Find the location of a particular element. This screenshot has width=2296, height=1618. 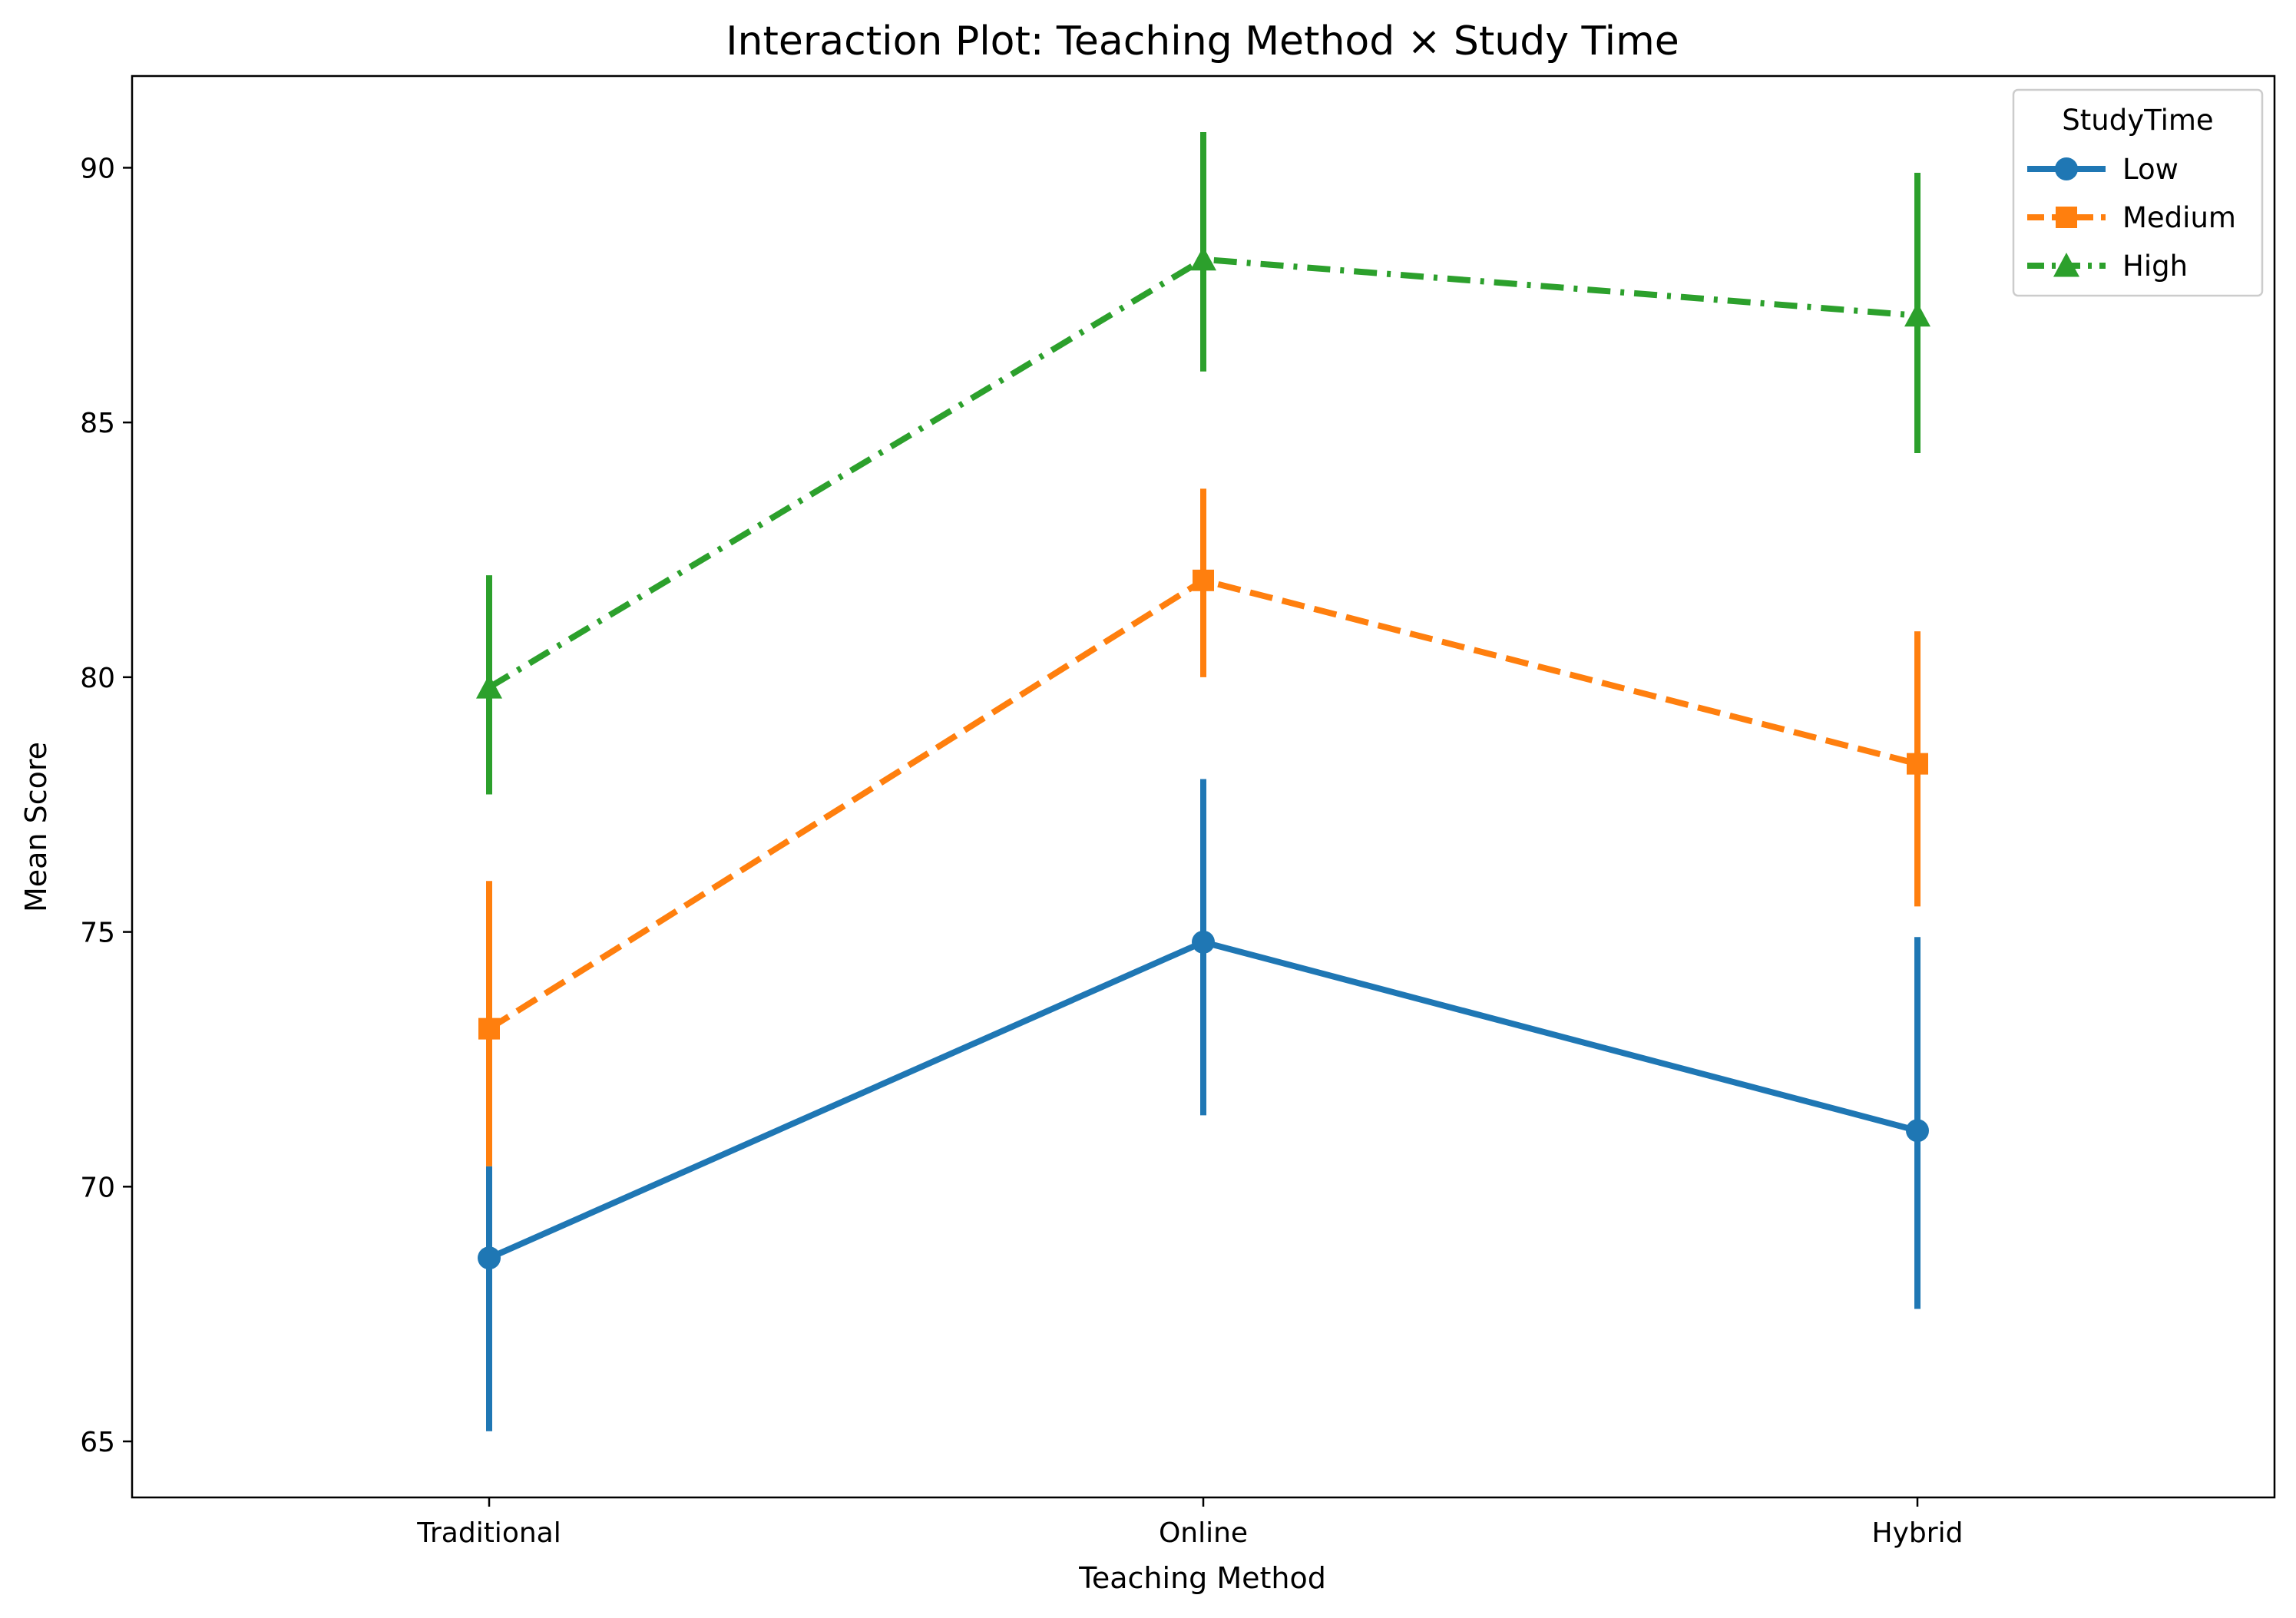

x-axis-label: Teaching Method is located at coordinates (1202, 1578).